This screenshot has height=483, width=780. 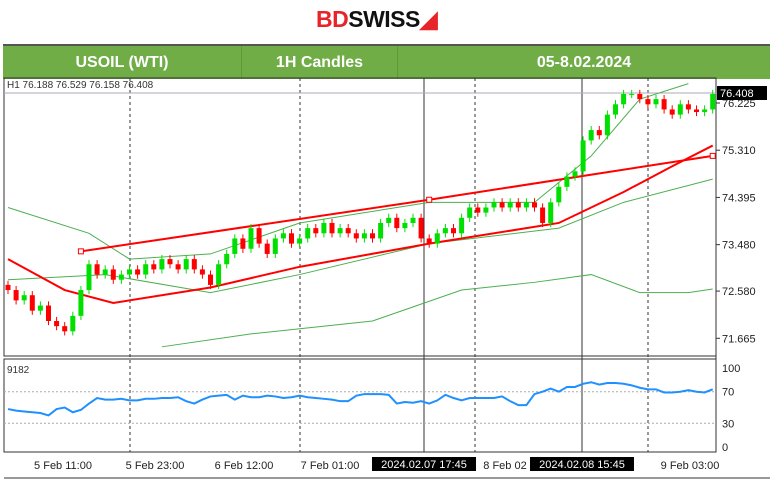 What do you see at coordinates (731, 369) in the screenshot?
I see `rsi-tick-label: 100` at bounding box center [731, 369].